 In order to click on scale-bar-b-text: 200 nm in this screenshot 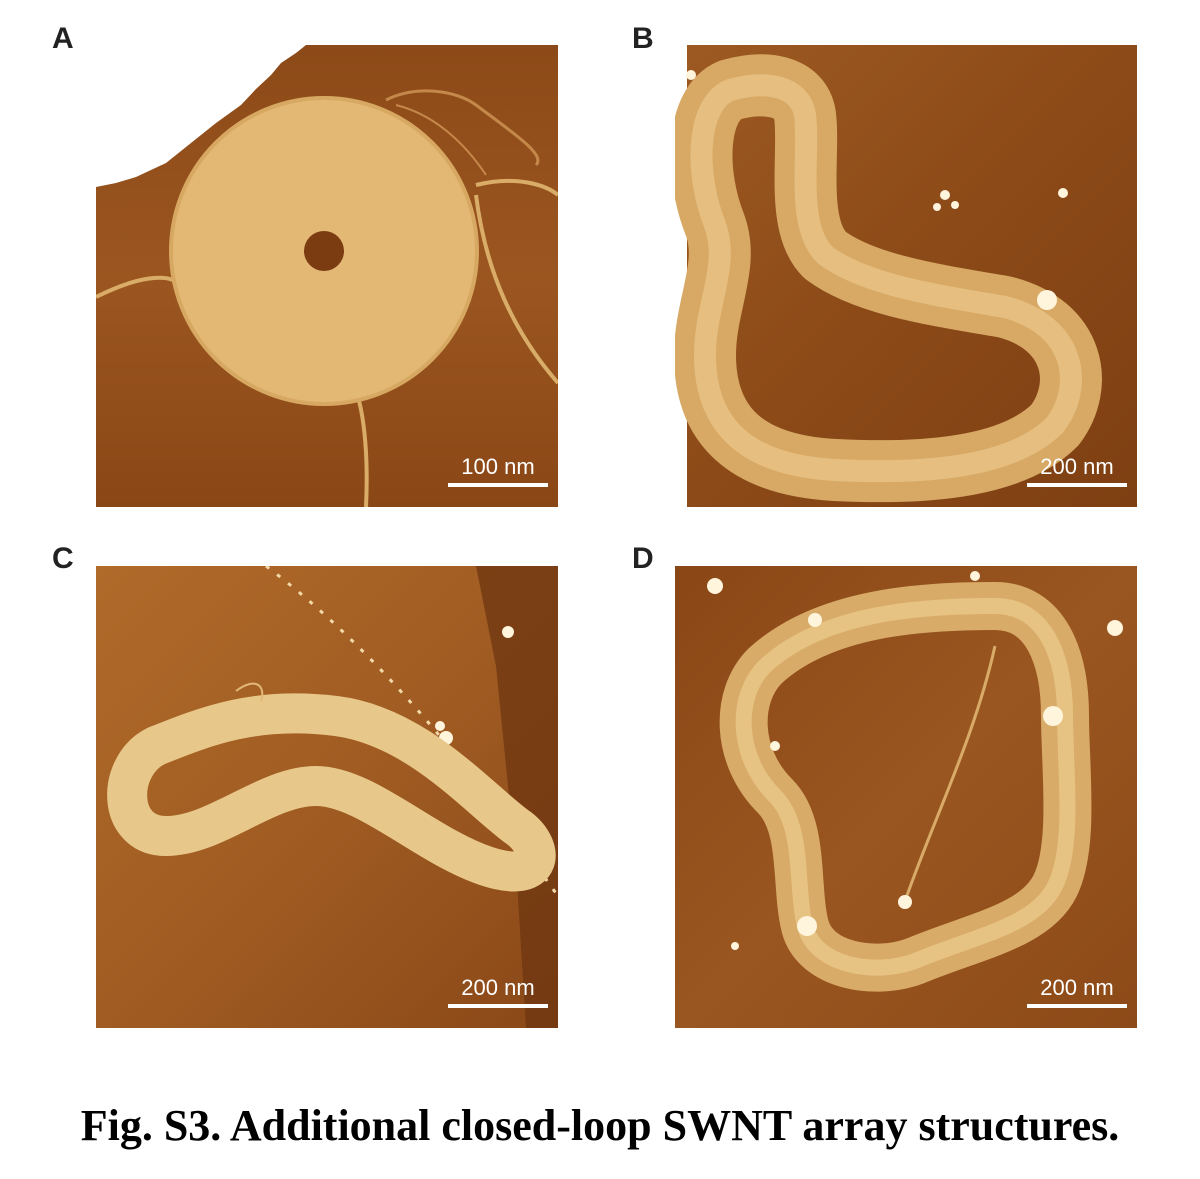, I will do `click(1077, 466)`.